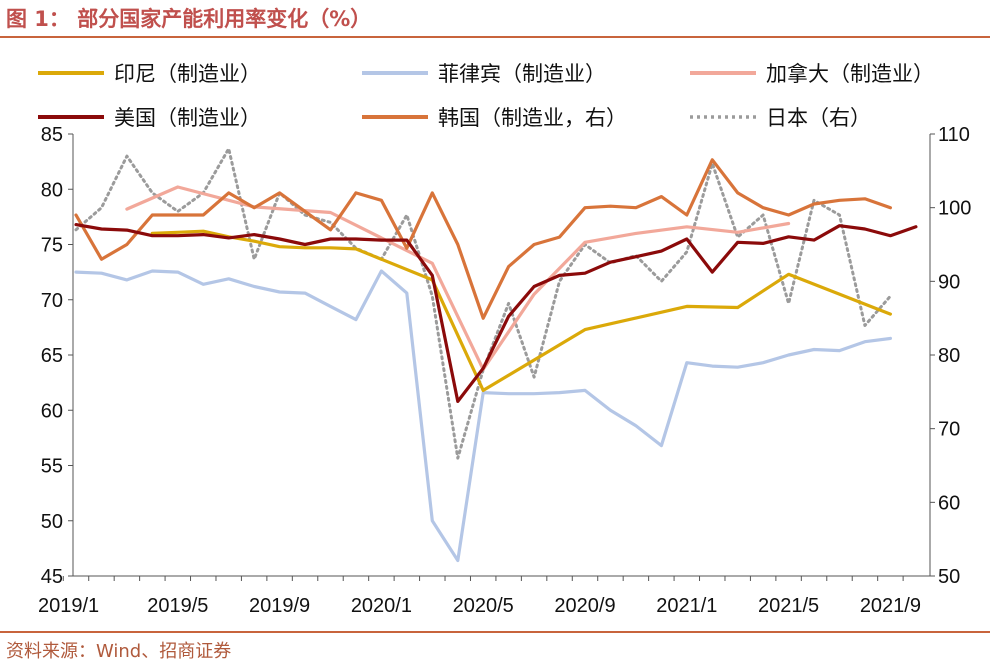  Describe the element at coordinates (52, 411) in the screenshot. I see `y-left-tick-label: 60` at that location.